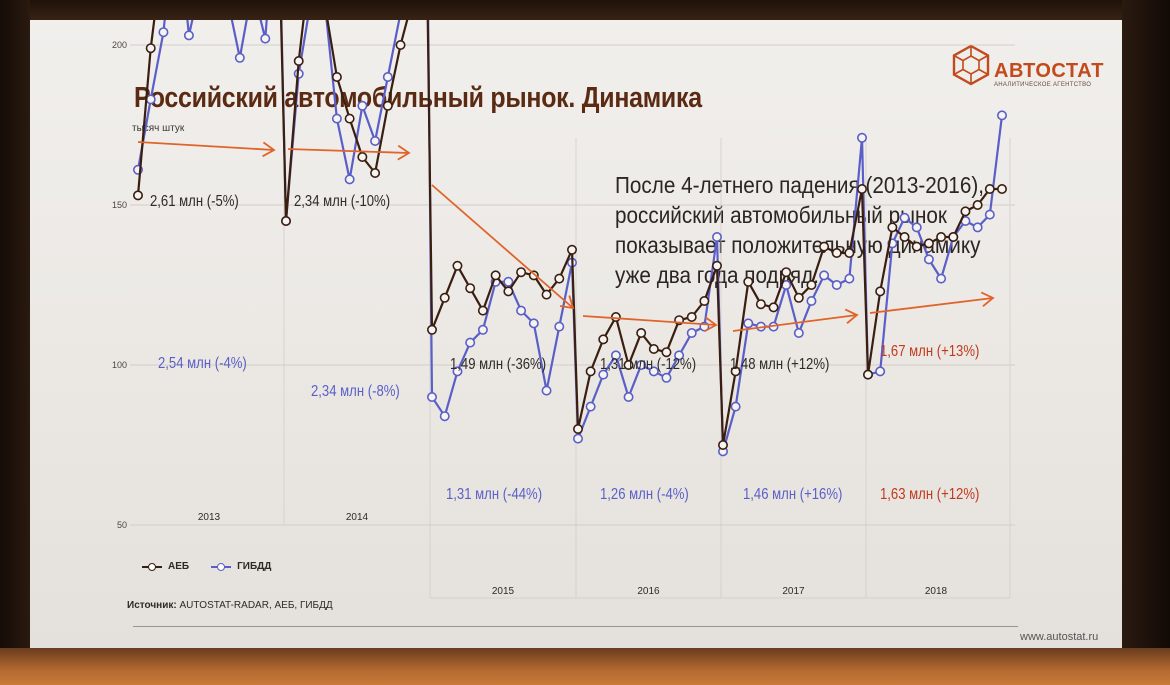 This screenshot has height=685, width=1170. Describe the element at coordinates (644, 494) in the screenshot. I see `summary-label-gibdd: 1,26 млн (-4%)` at that location.